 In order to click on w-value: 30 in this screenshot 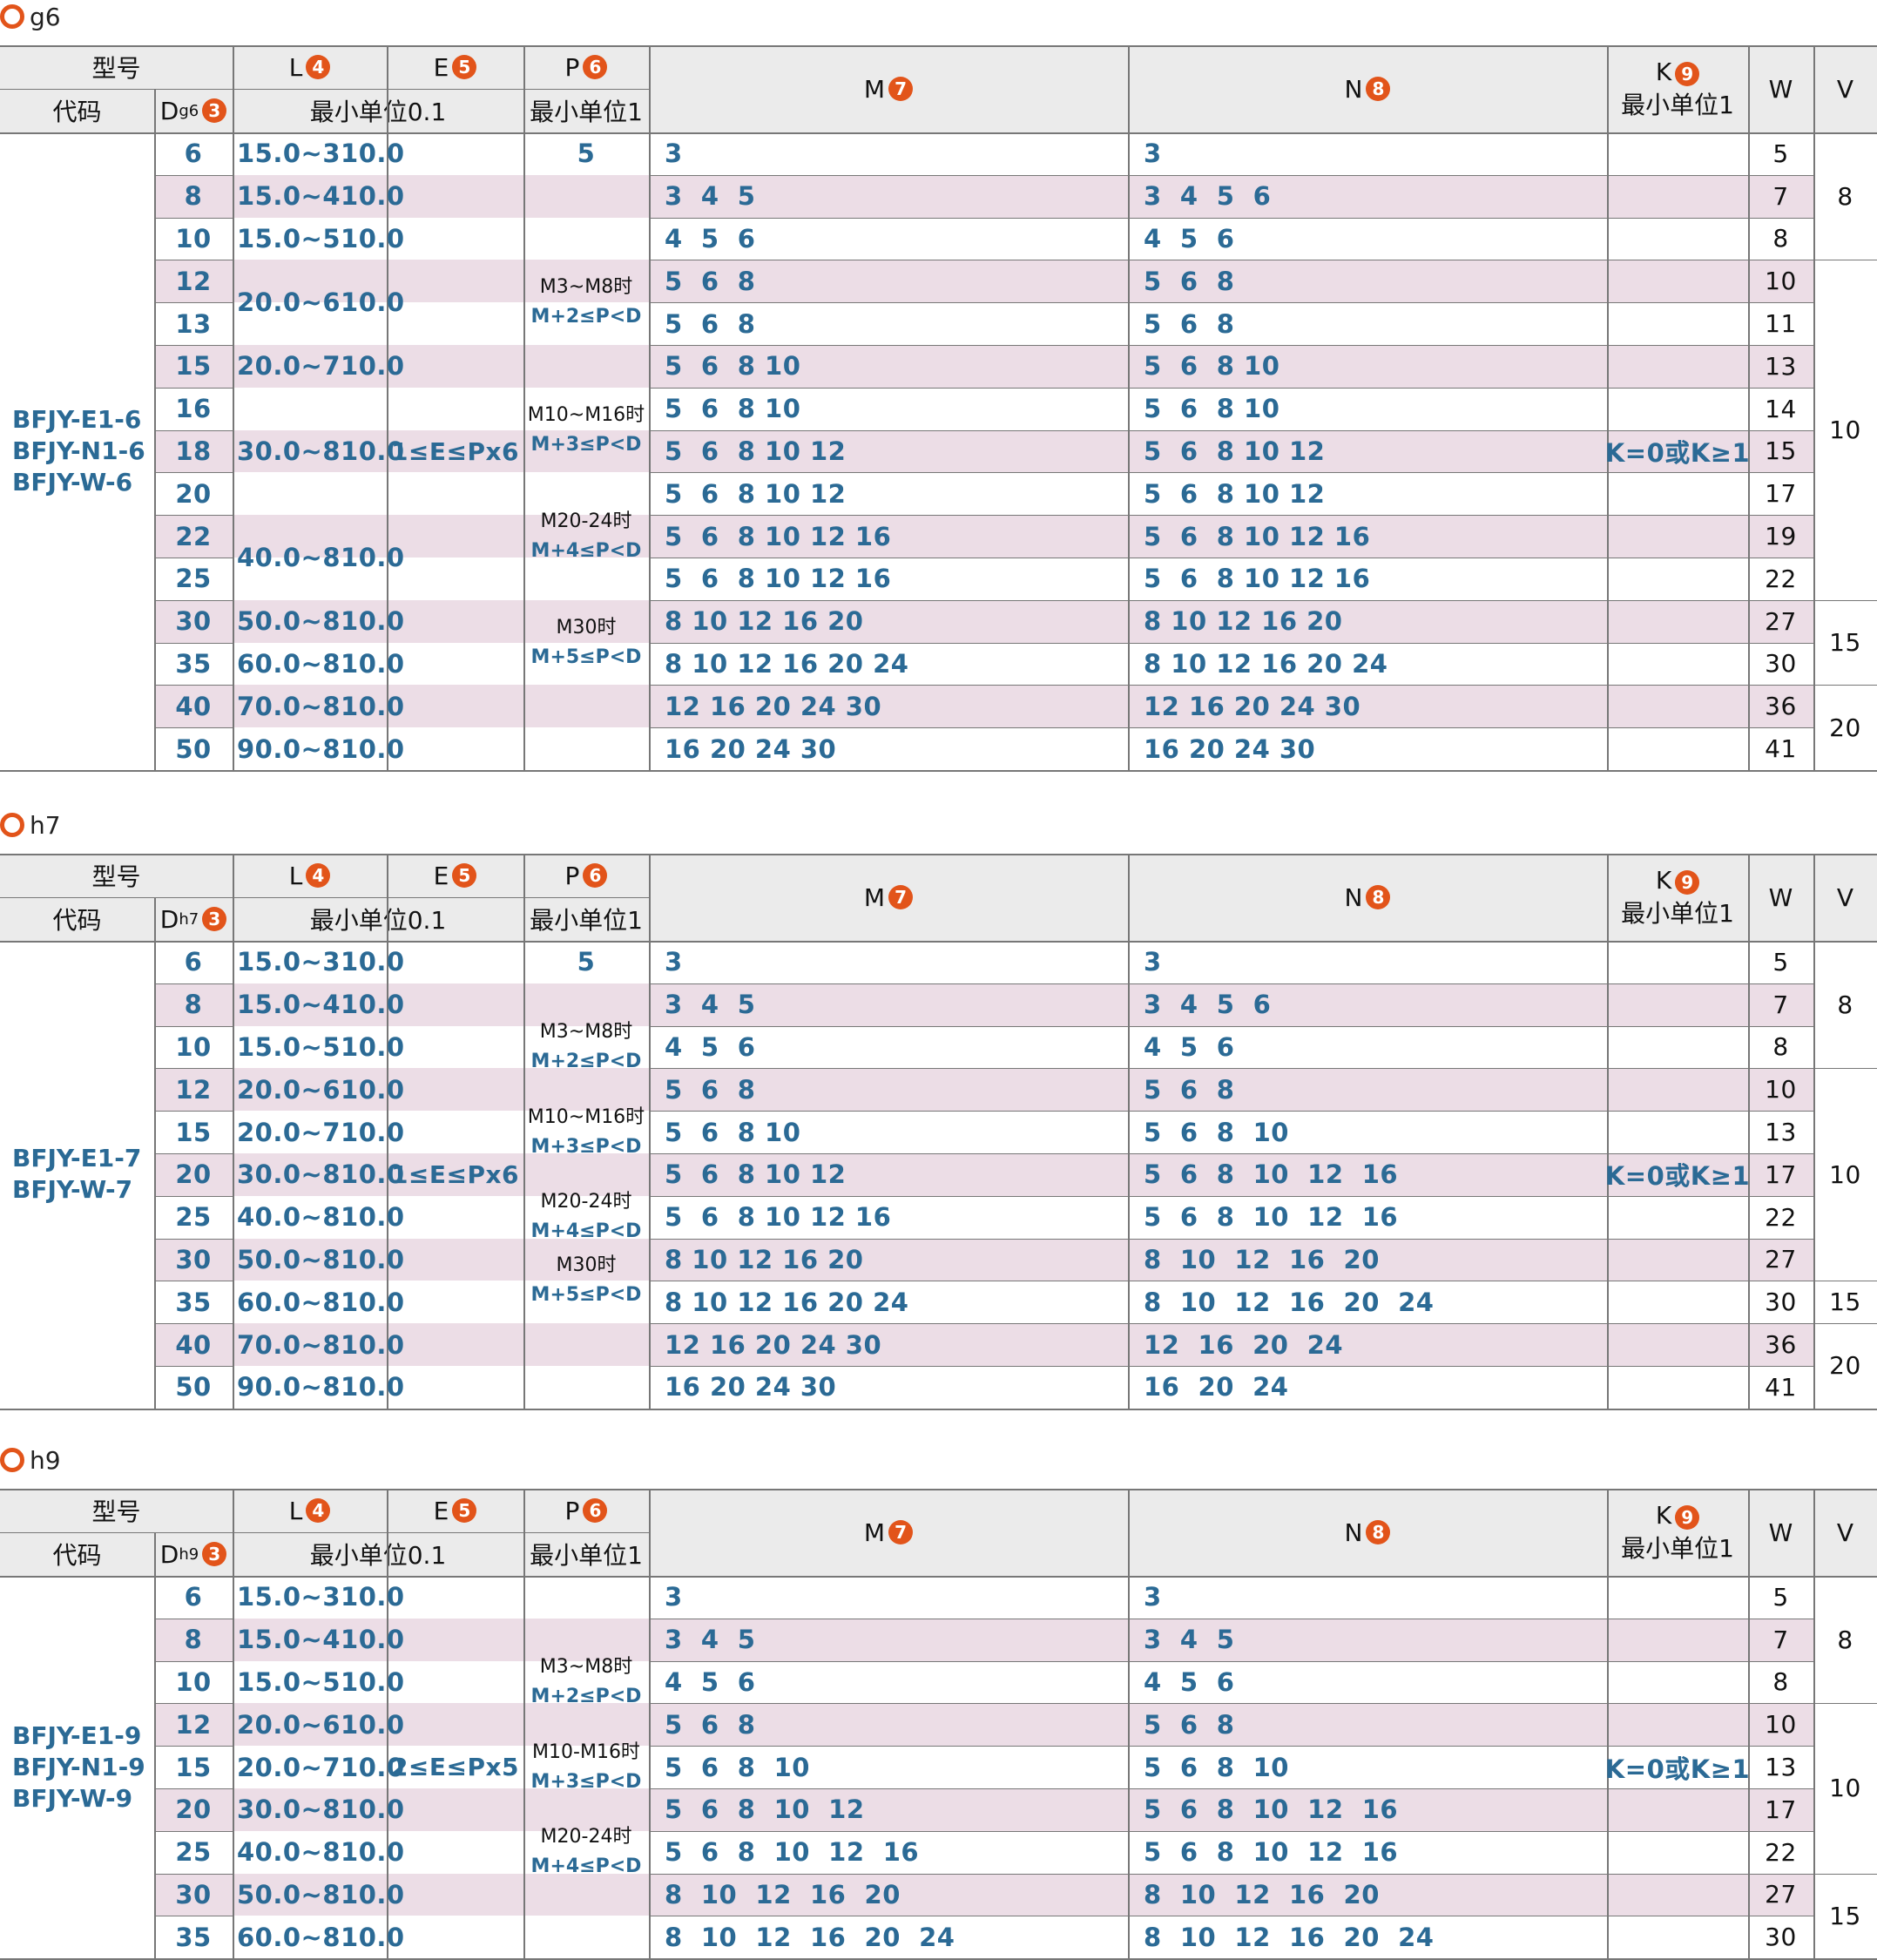, I will do `click(1781, 664)`.